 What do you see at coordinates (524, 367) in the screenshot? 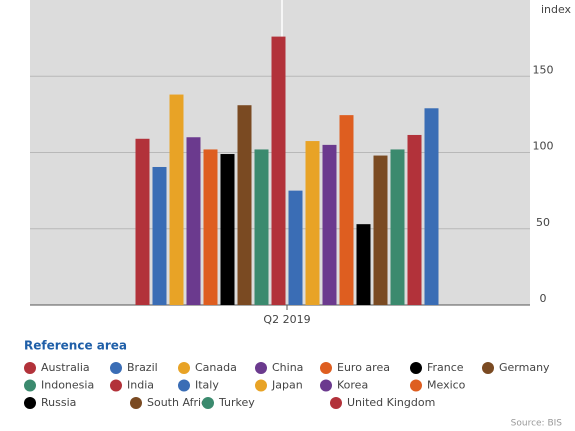
I see `legend-label: Germany` at bounding box center [524, 367].